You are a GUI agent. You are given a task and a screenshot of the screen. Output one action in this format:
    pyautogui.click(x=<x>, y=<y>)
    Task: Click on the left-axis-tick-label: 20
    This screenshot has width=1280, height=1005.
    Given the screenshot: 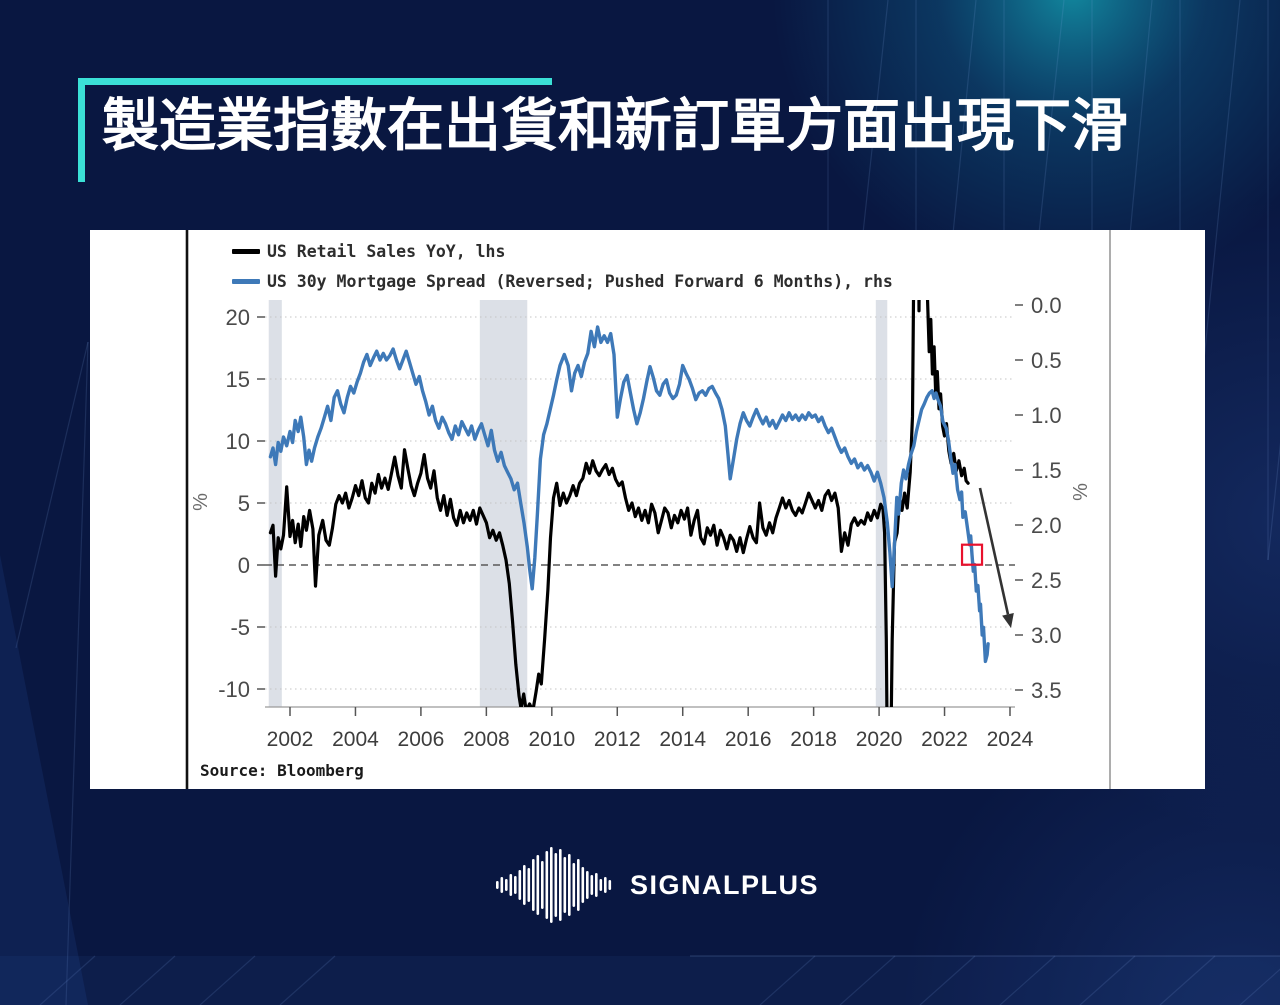 What is the action you would take?
    pyautogui.click(x=238, y=317)
    